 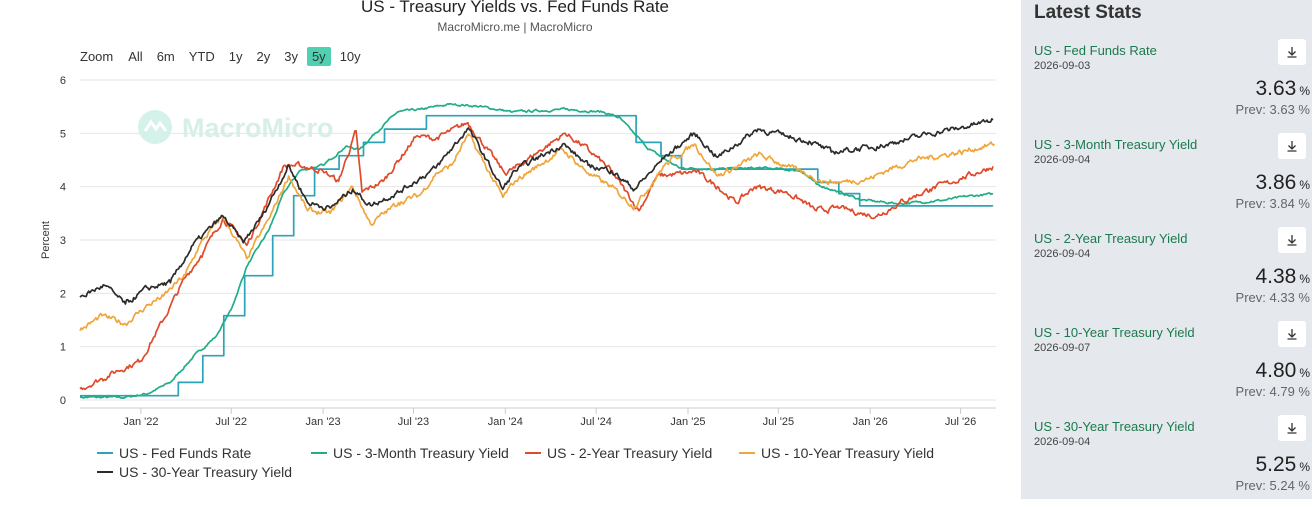 I want to click on y-tick-label: 5, so click(x=63, y=134).